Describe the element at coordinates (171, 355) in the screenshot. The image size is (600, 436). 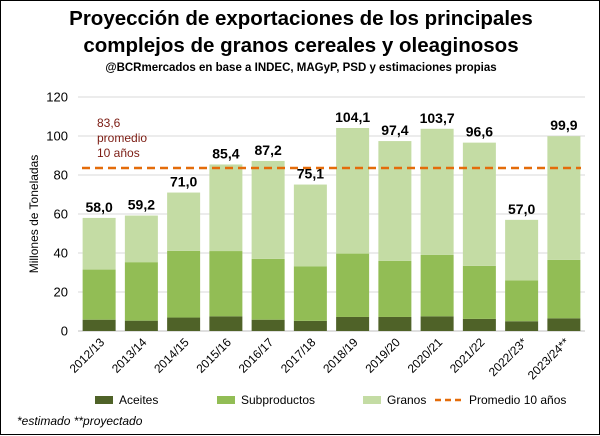
I see `x-tick-label: 2014/15` at that location.